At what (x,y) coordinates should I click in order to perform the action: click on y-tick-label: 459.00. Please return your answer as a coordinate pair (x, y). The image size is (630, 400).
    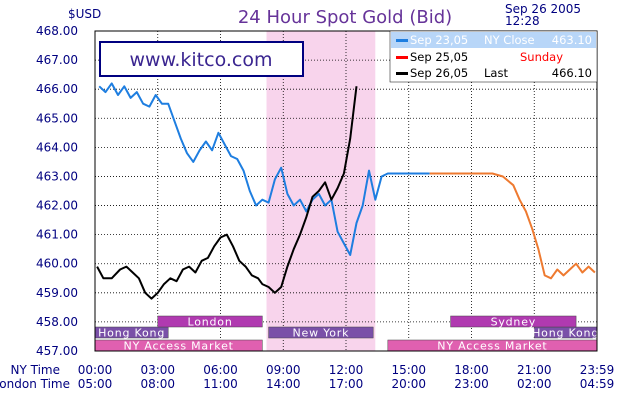
    Looking at the image, I should click on (57, 293).